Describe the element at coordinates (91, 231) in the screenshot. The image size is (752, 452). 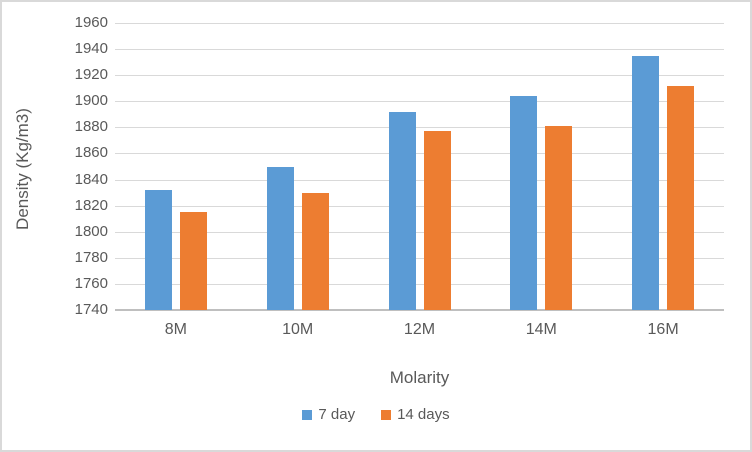
I see `y-tick-label-1800: 1800` at that location.